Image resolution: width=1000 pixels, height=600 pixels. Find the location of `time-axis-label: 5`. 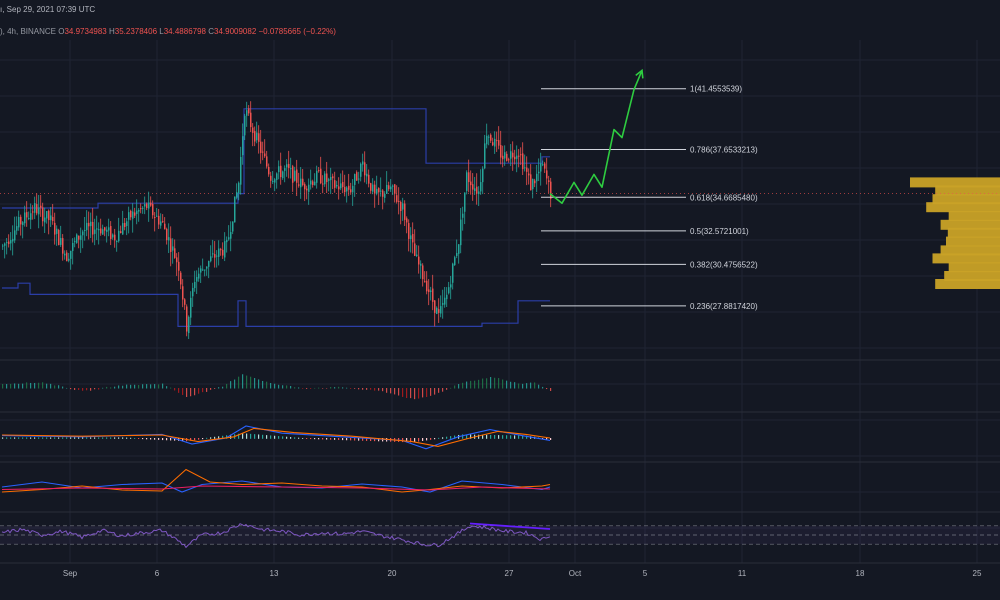

time-axis-label: 5 is located at coordinates (645, 573).